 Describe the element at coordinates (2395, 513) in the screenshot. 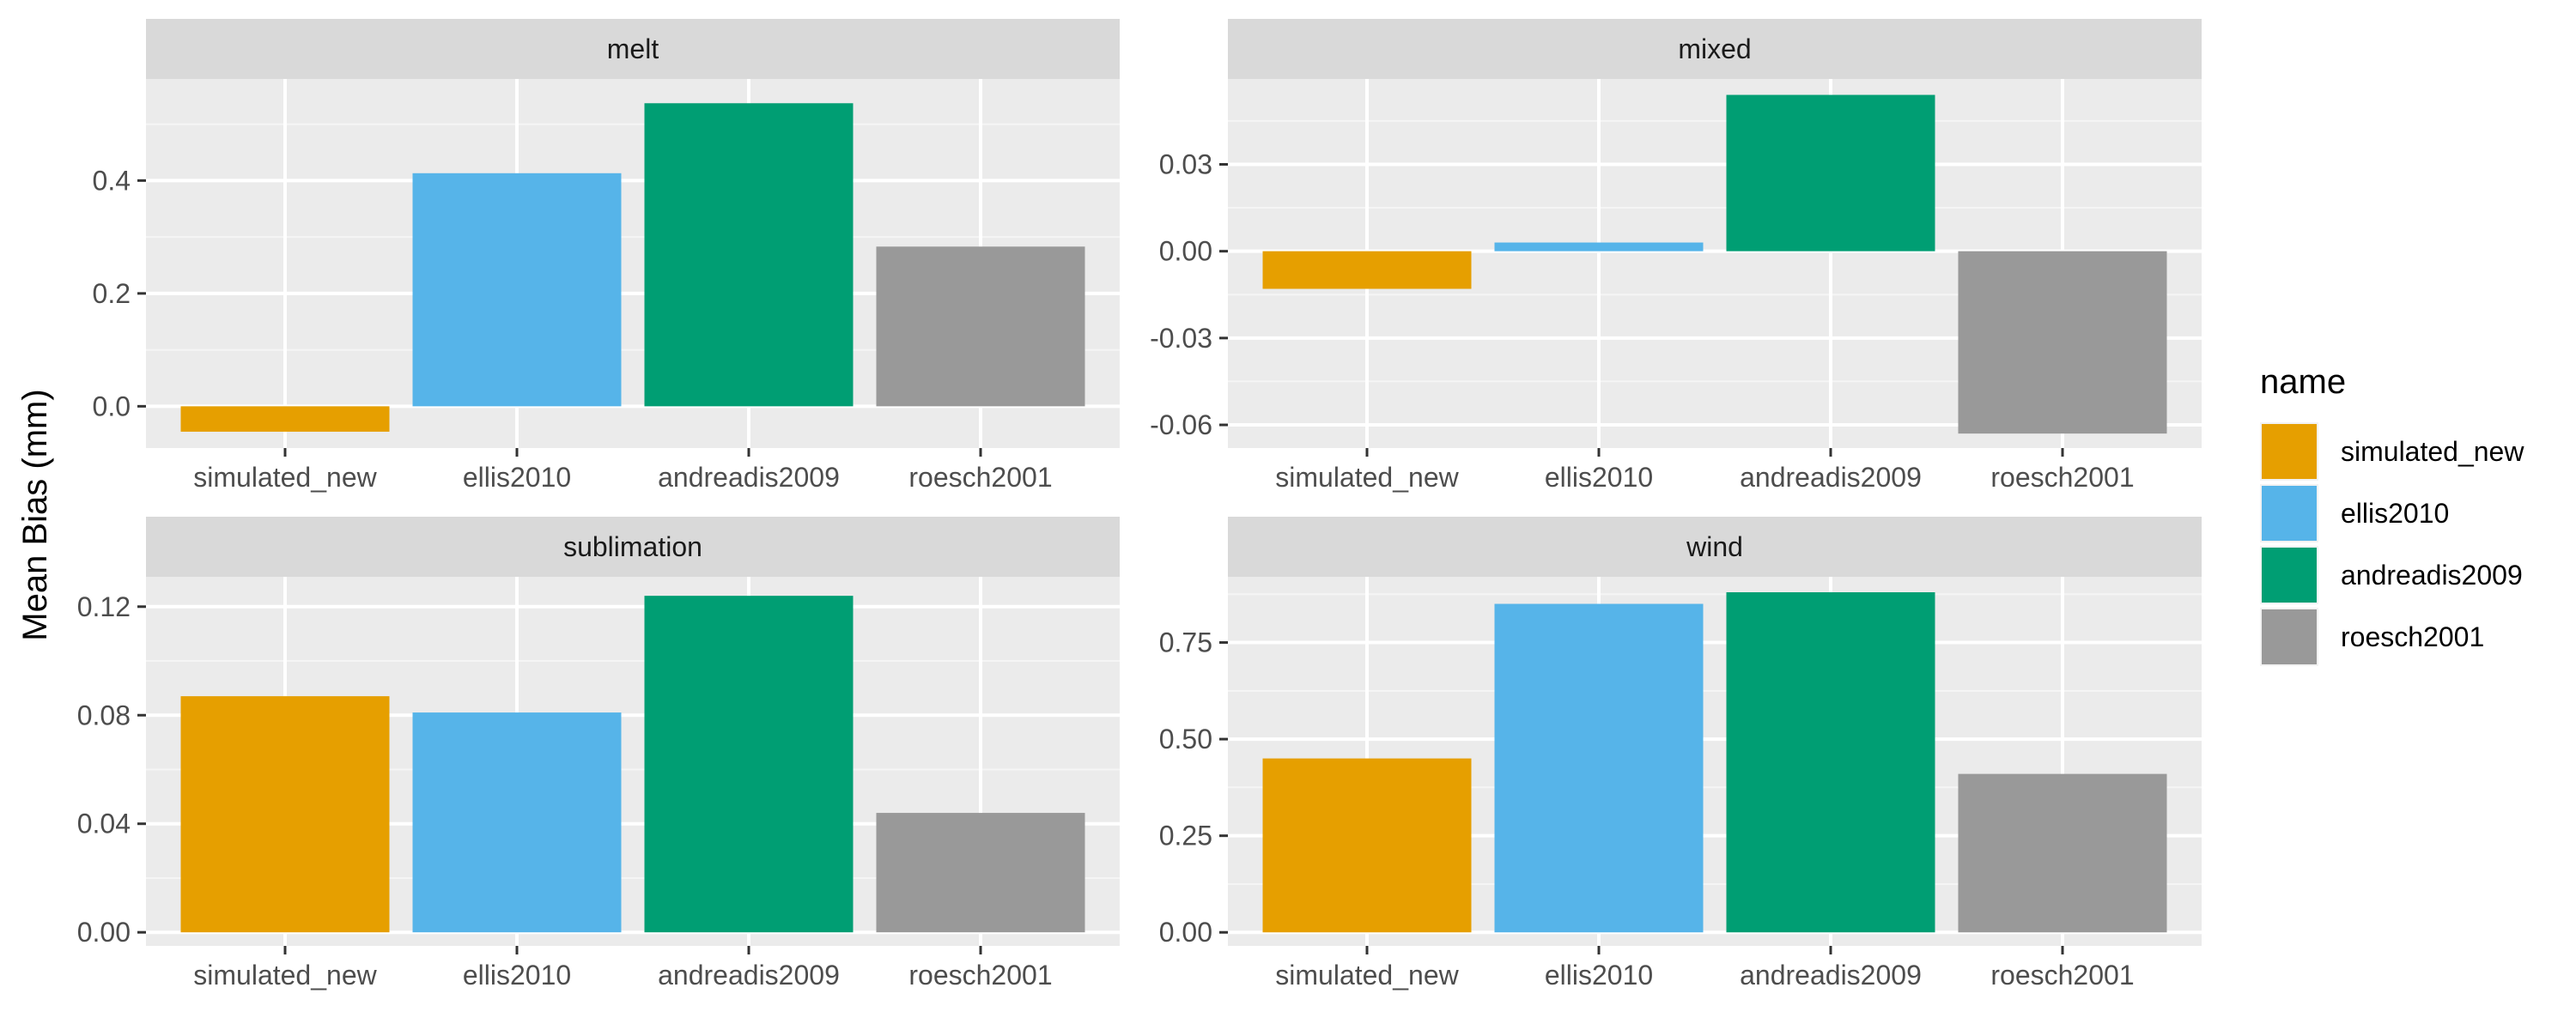

I see `legend-label: ellis2010` at that location.